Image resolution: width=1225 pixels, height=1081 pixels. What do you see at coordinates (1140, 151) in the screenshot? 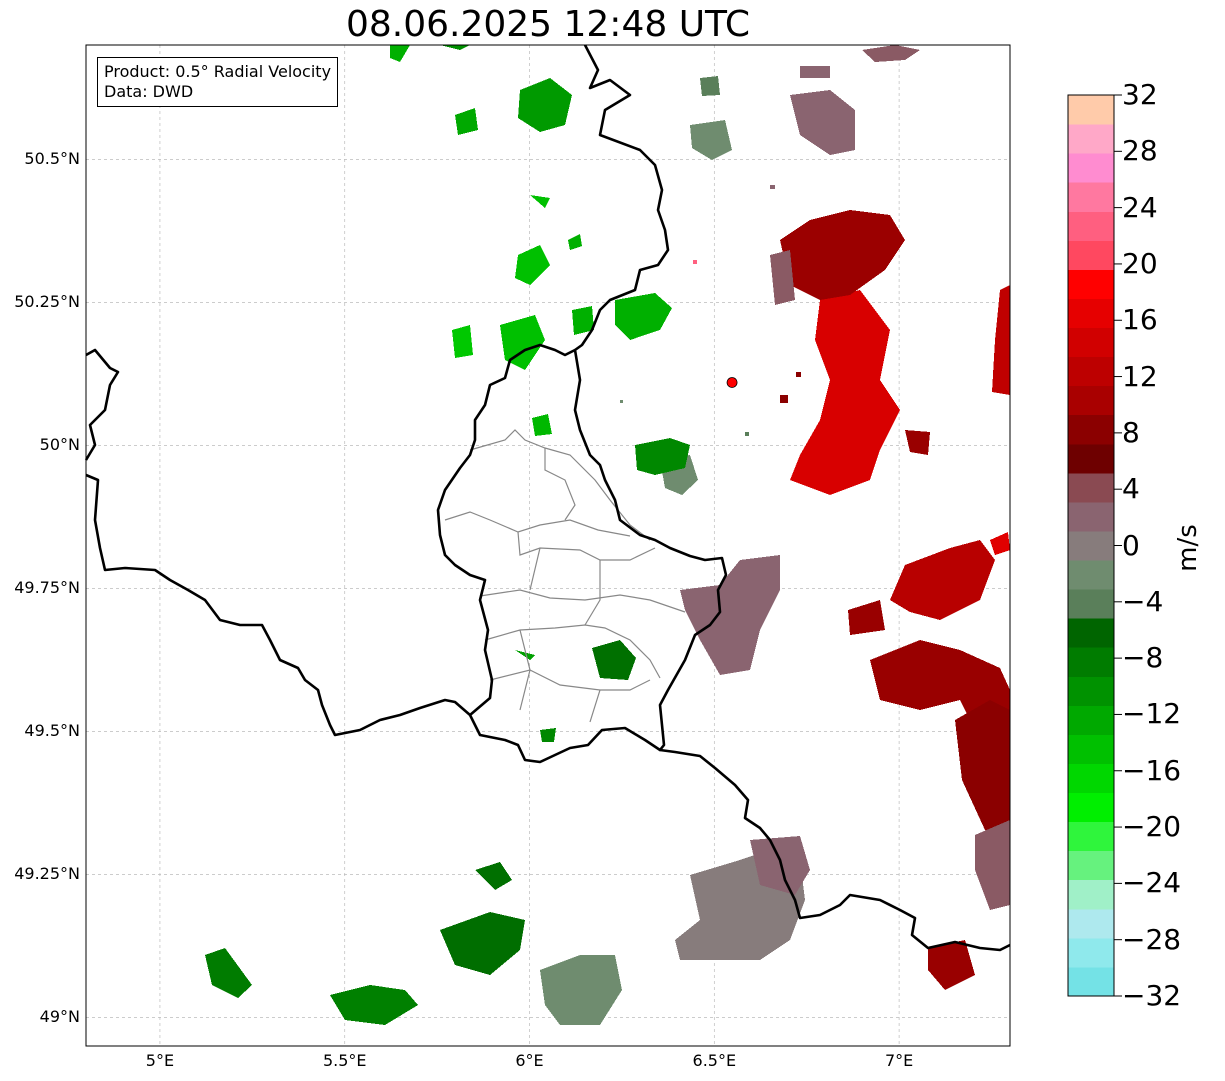
I see `colorbar-tick-label: 28` at bounding box center [1140, 151].